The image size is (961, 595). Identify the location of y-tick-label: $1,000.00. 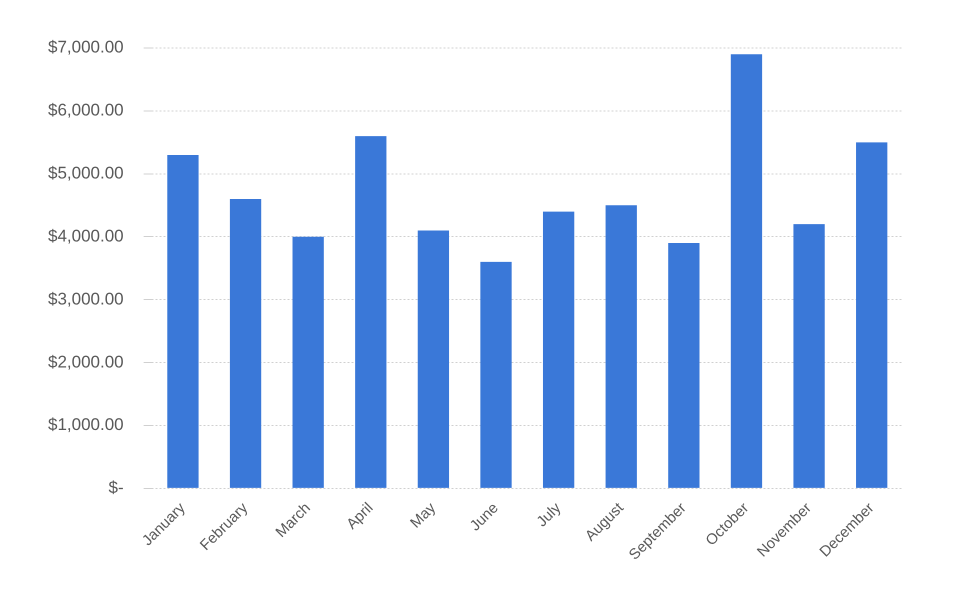
(86, 424).